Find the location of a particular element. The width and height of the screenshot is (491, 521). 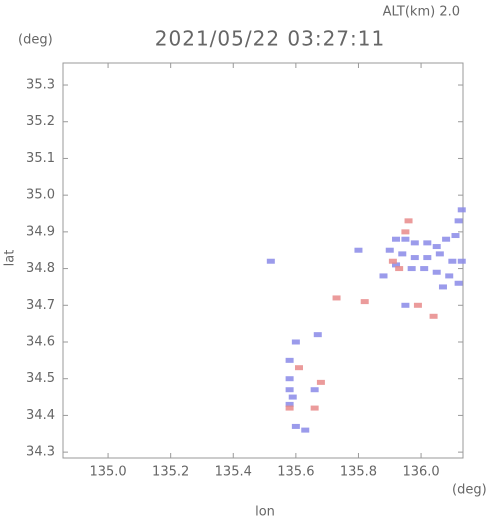

x-unit: (deg) is located at coordinates (469, 490).